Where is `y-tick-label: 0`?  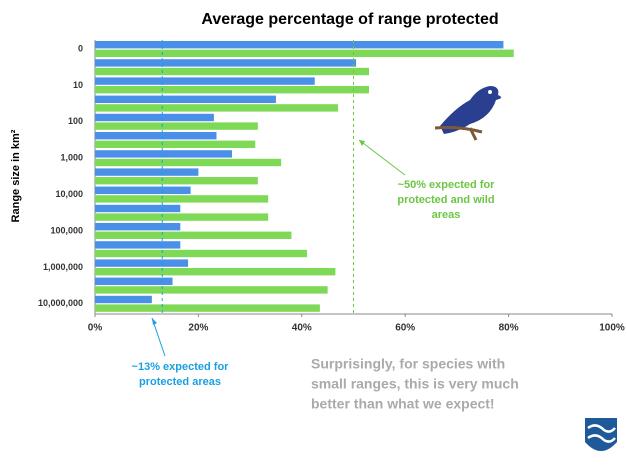
y-tick-label: 0 is located at coordinates (80, 48).